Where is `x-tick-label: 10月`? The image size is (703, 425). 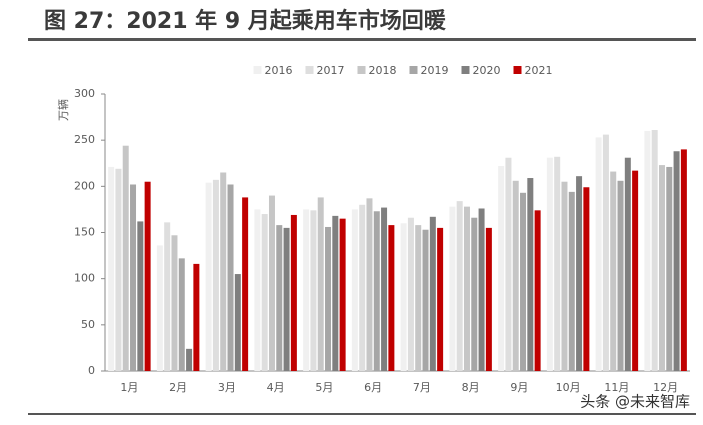 x-tick-label: 10月 is located at coordinates (568, 387).